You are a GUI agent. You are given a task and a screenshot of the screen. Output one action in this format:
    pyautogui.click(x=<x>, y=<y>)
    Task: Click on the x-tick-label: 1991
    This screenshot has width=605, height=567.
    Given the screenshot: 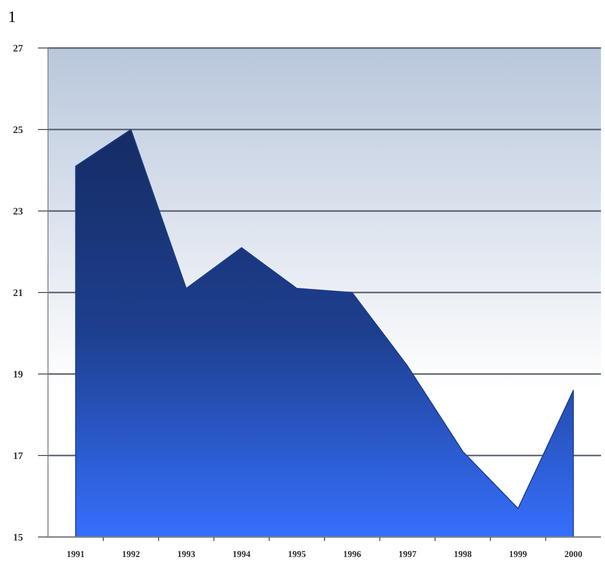 What is the action you would take?
    pyautogui.click(x=76, y=554)
    